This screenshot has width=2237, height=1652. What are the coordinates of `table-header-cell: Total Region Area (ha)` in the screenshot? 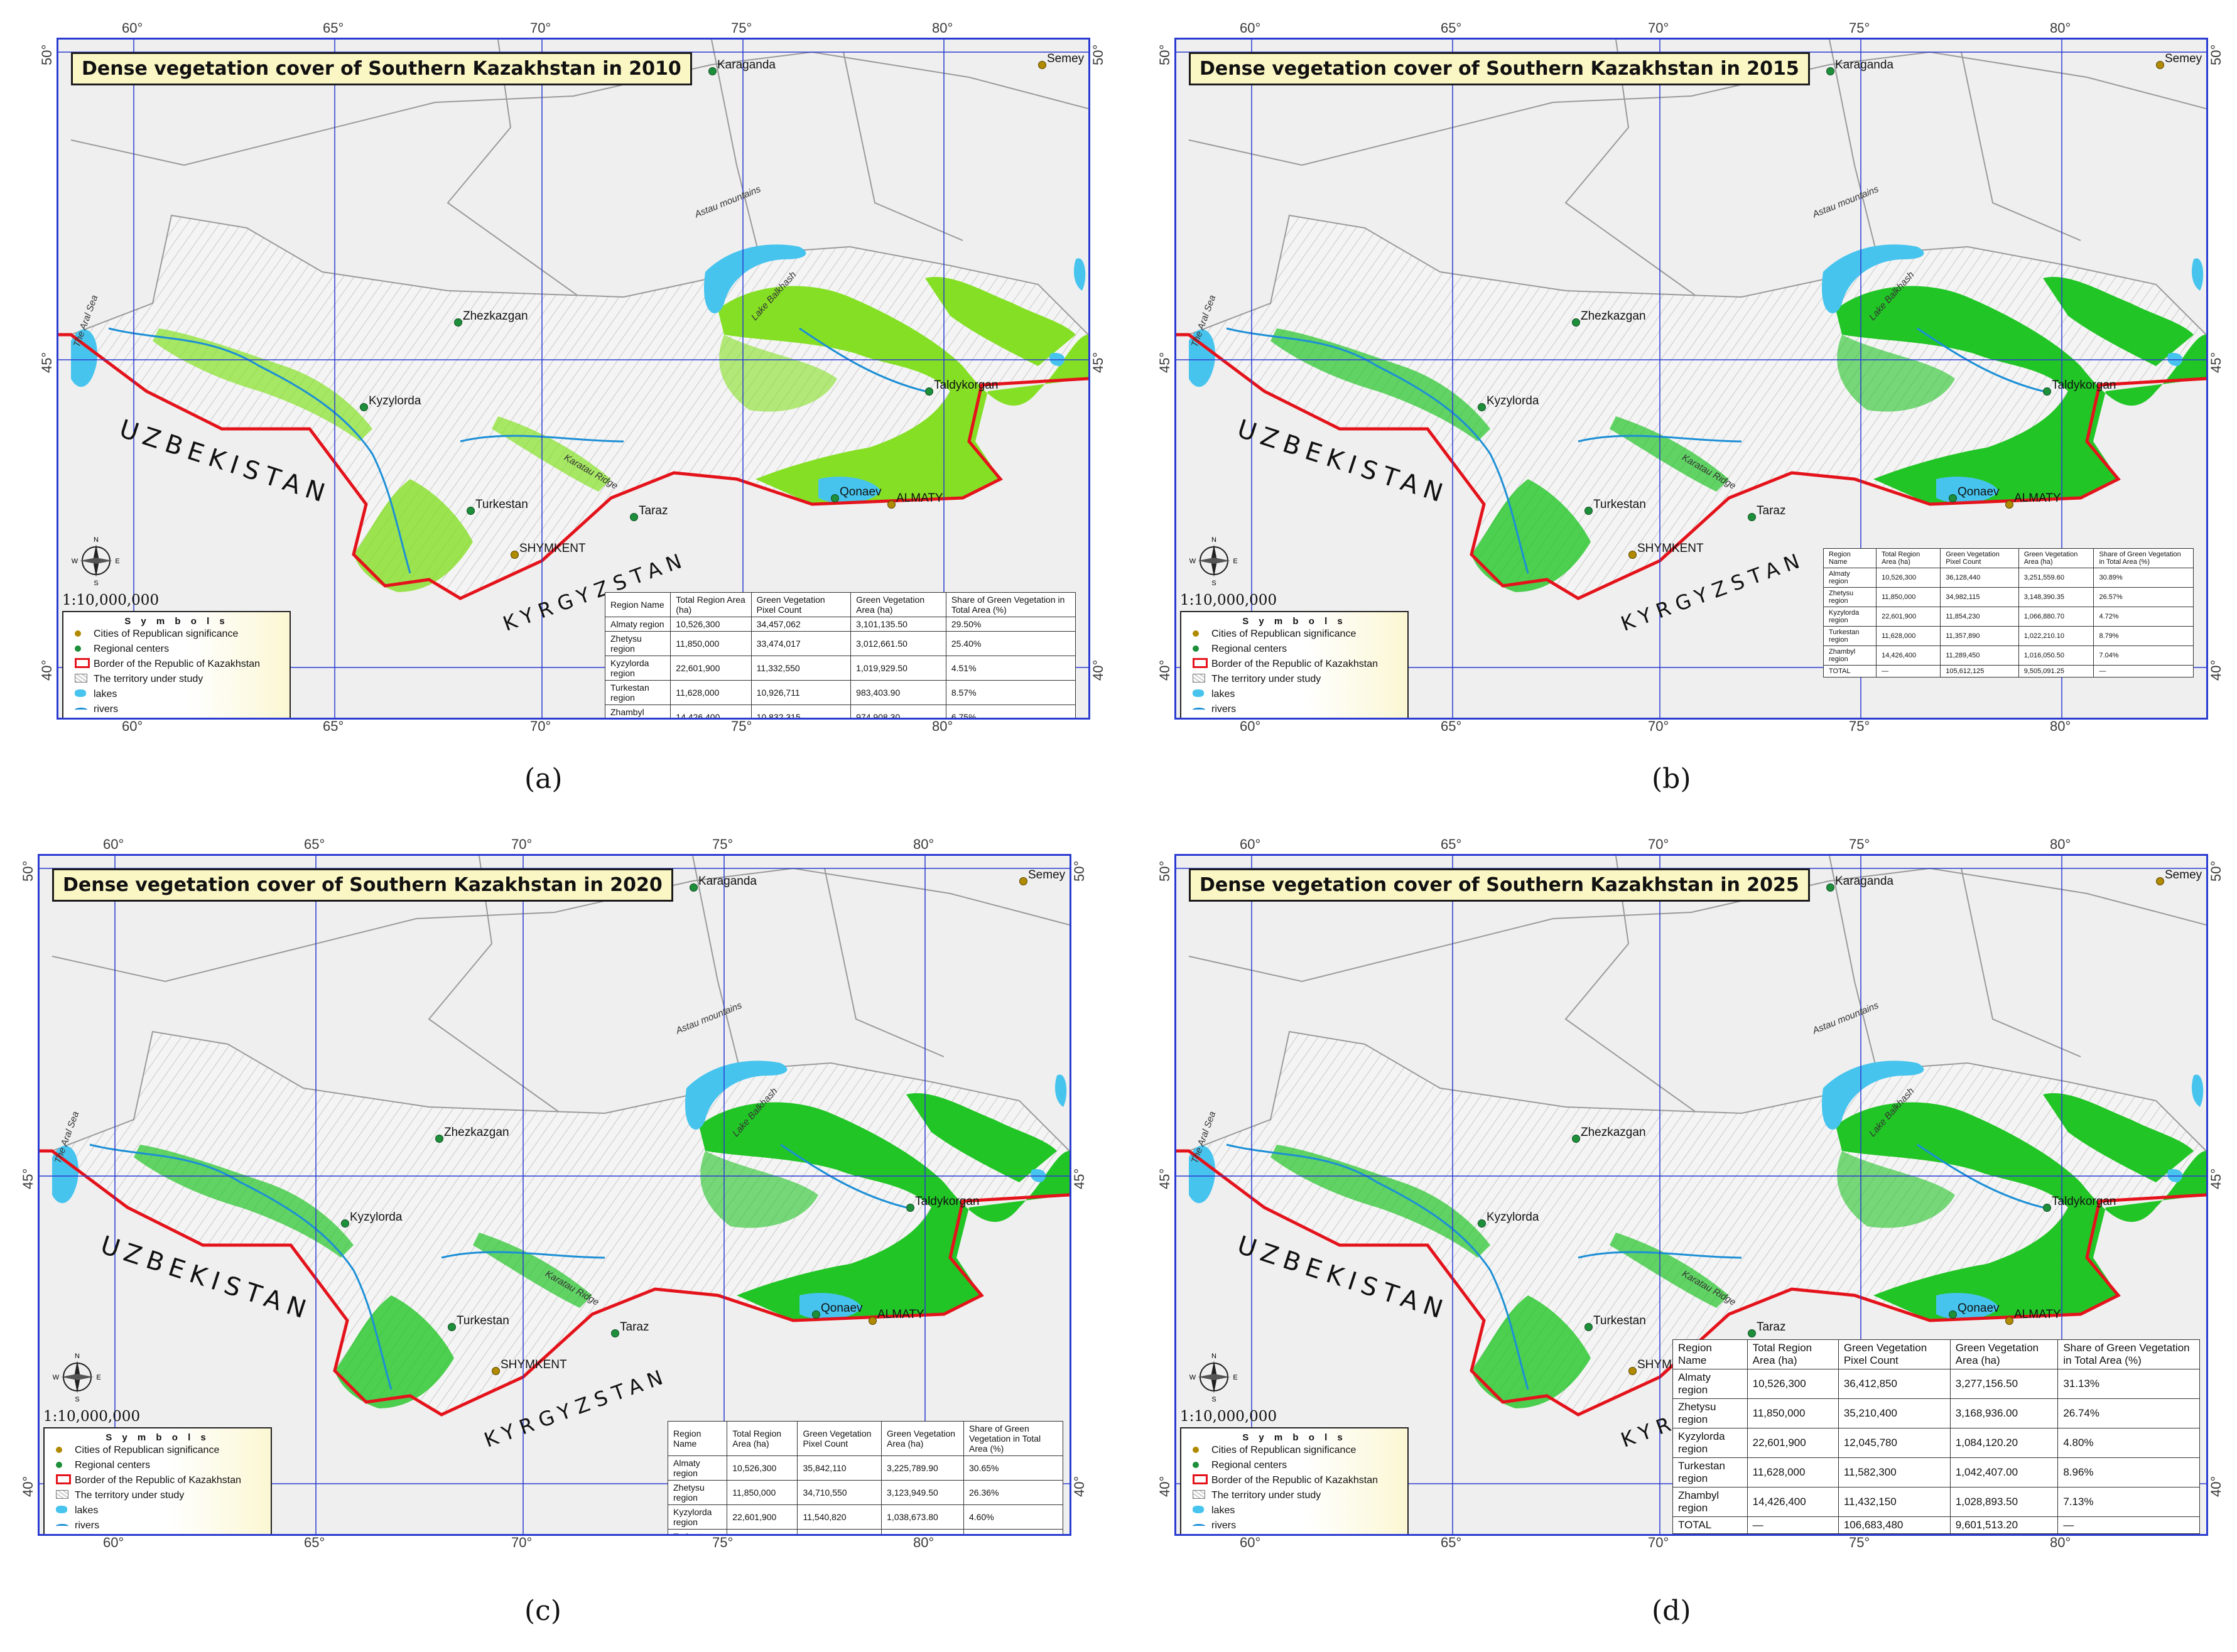 It's located at (762, 1438).